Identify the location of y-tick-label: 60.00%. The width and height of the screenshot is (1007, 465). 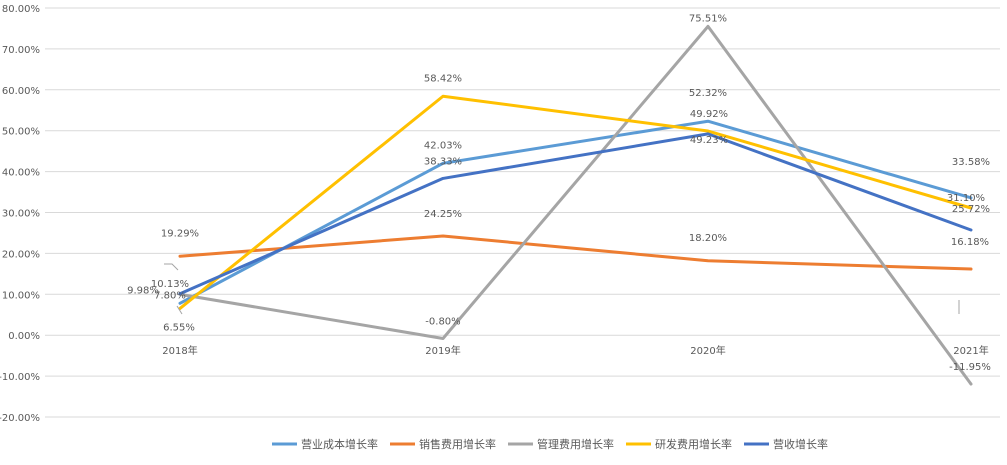
(21, 91).